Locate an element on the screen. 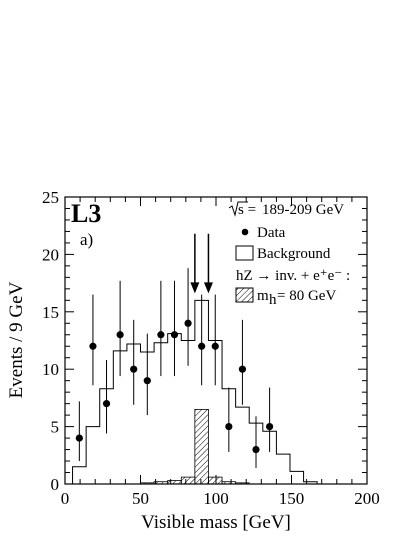  experiment-label: L3 is located at coordinates (86, 213).